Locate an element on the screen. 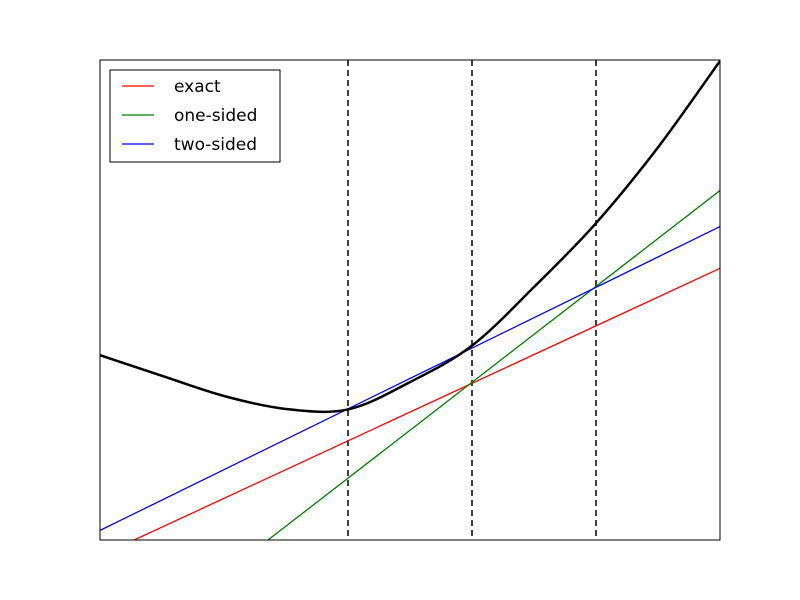  legend-label-exact: exact is located at coordinates (197, 87).